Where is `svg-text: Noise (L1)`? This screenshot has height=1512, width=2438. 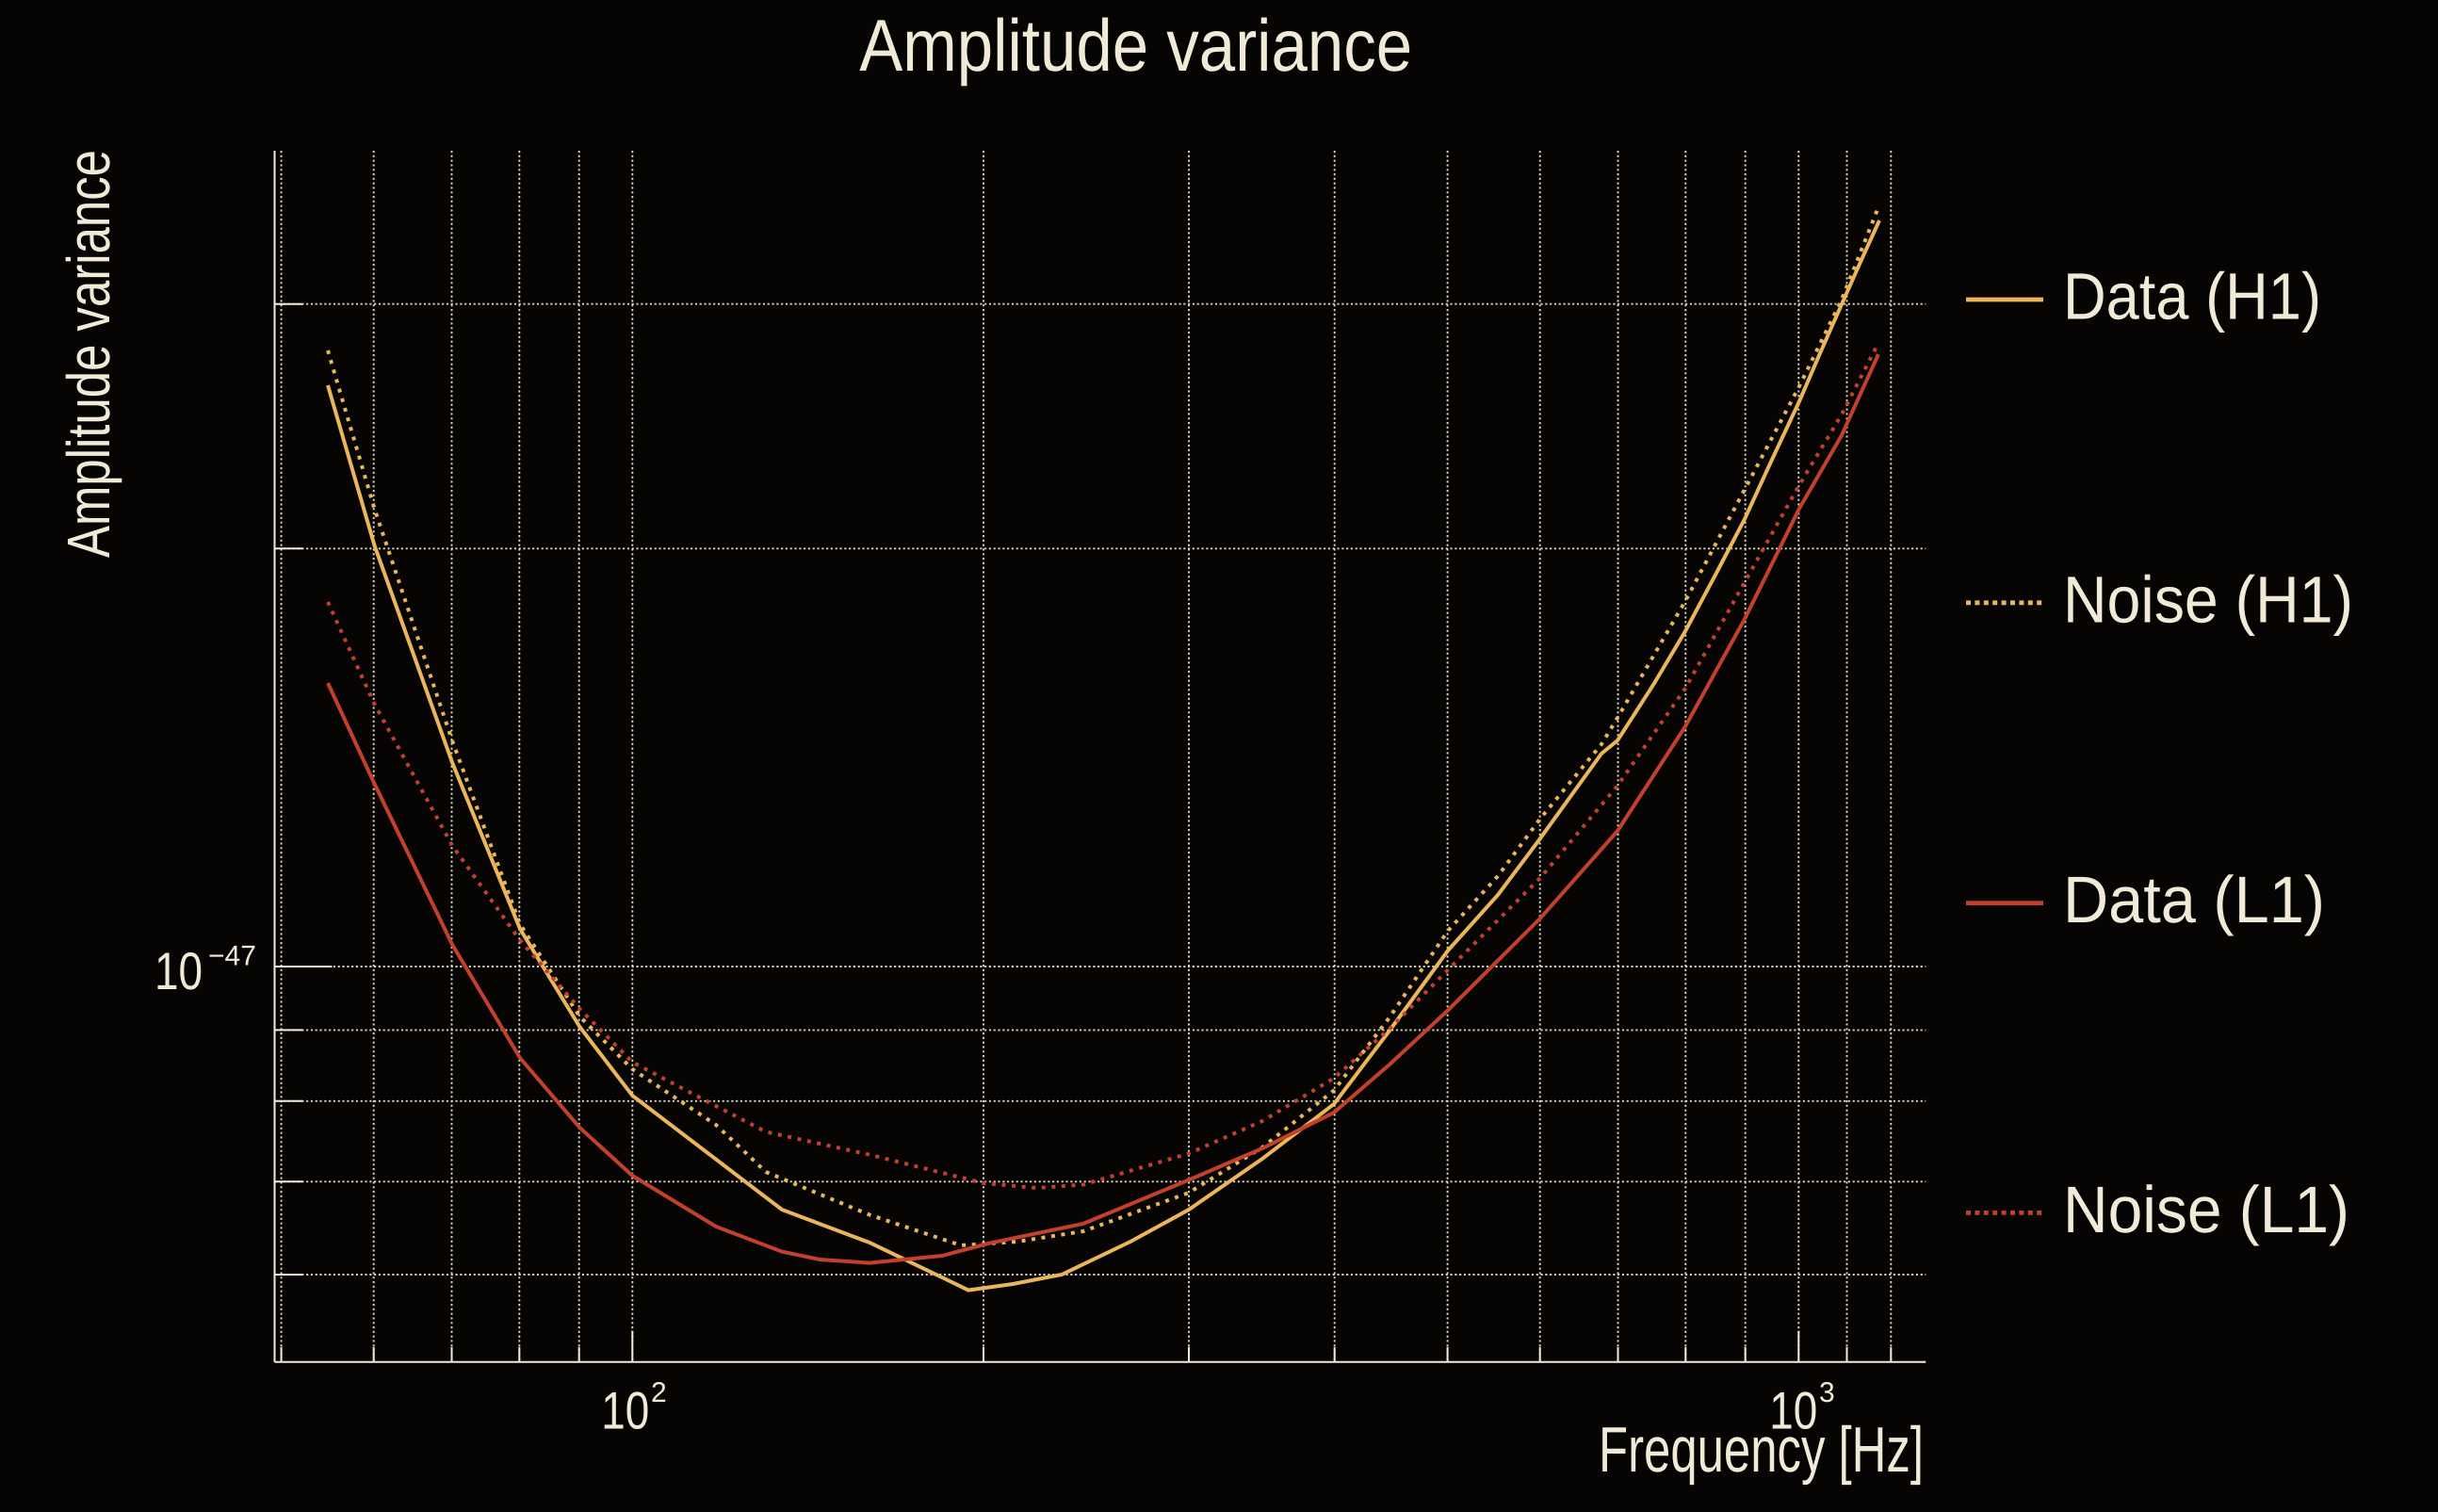
svg-text: Noise (L1) is located at coordinates (2206, 1209).